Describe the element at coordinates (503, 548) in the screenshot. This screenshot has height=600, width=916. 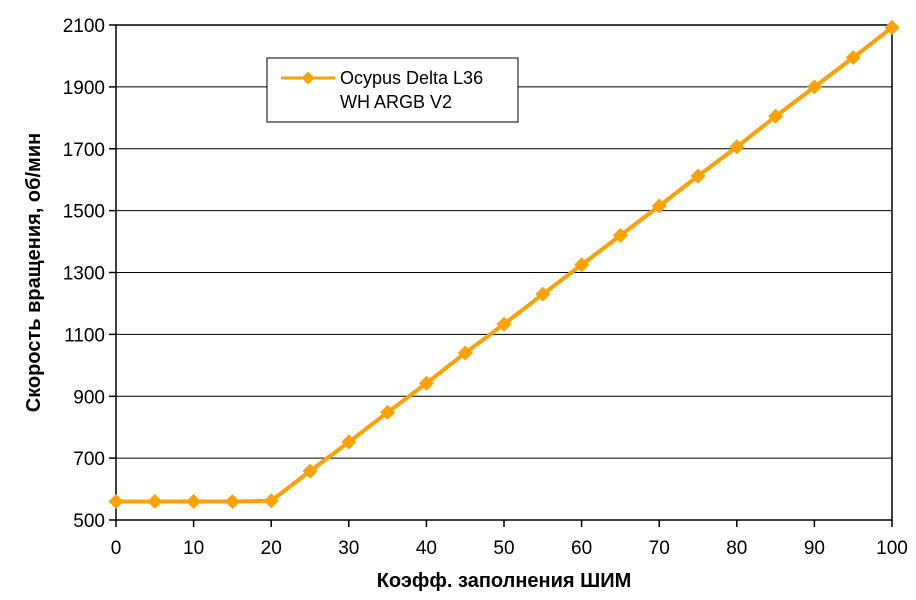
I see `x-tick-label: 50` at that location.